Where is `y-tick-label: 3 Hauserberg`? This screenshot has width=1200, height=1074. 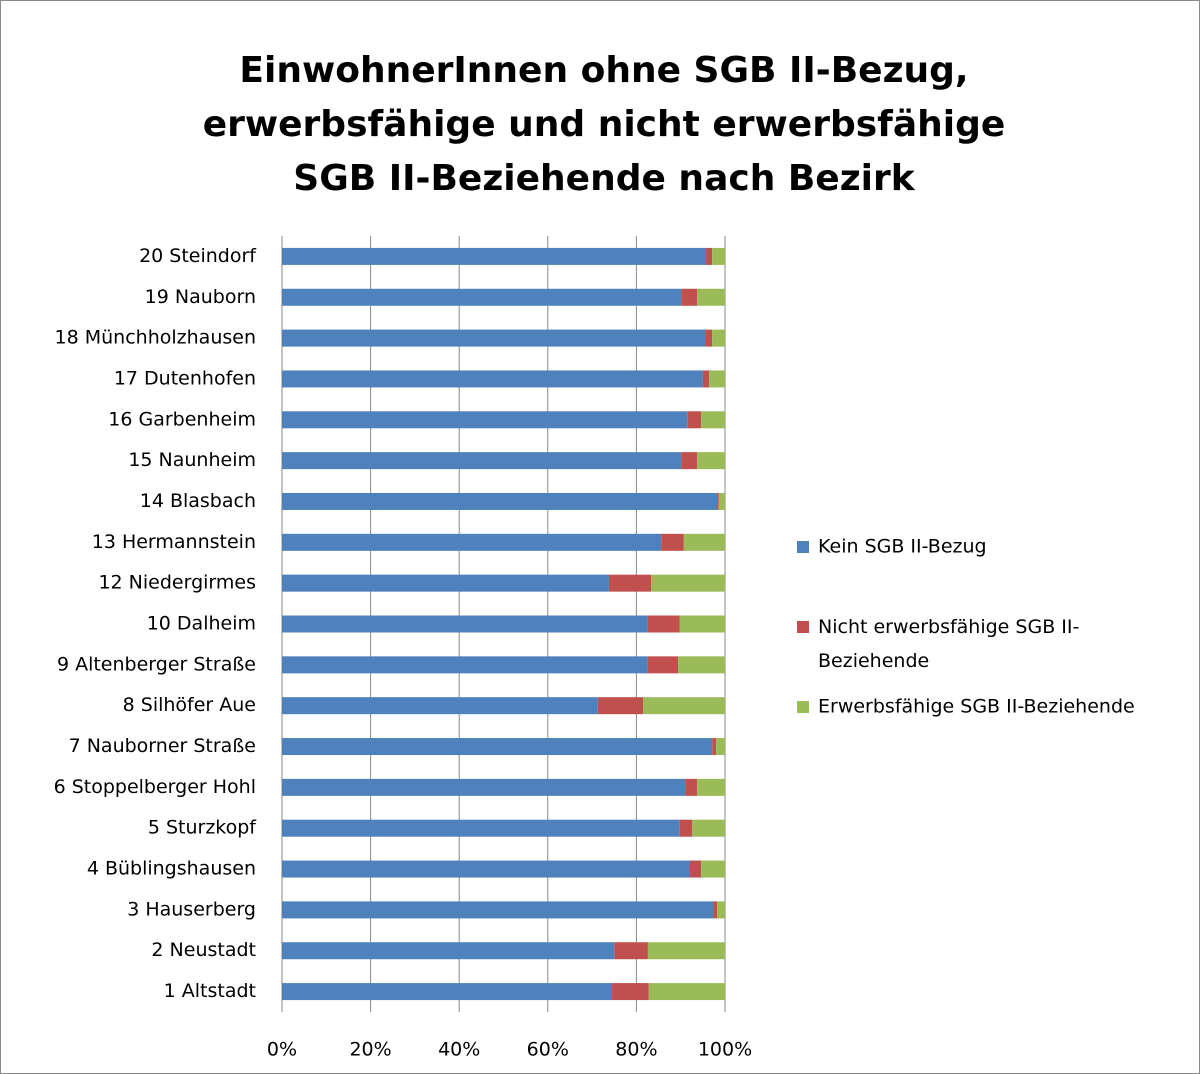 y-tick-label: 3 Hauserberg is located at coordinates (191, 909).